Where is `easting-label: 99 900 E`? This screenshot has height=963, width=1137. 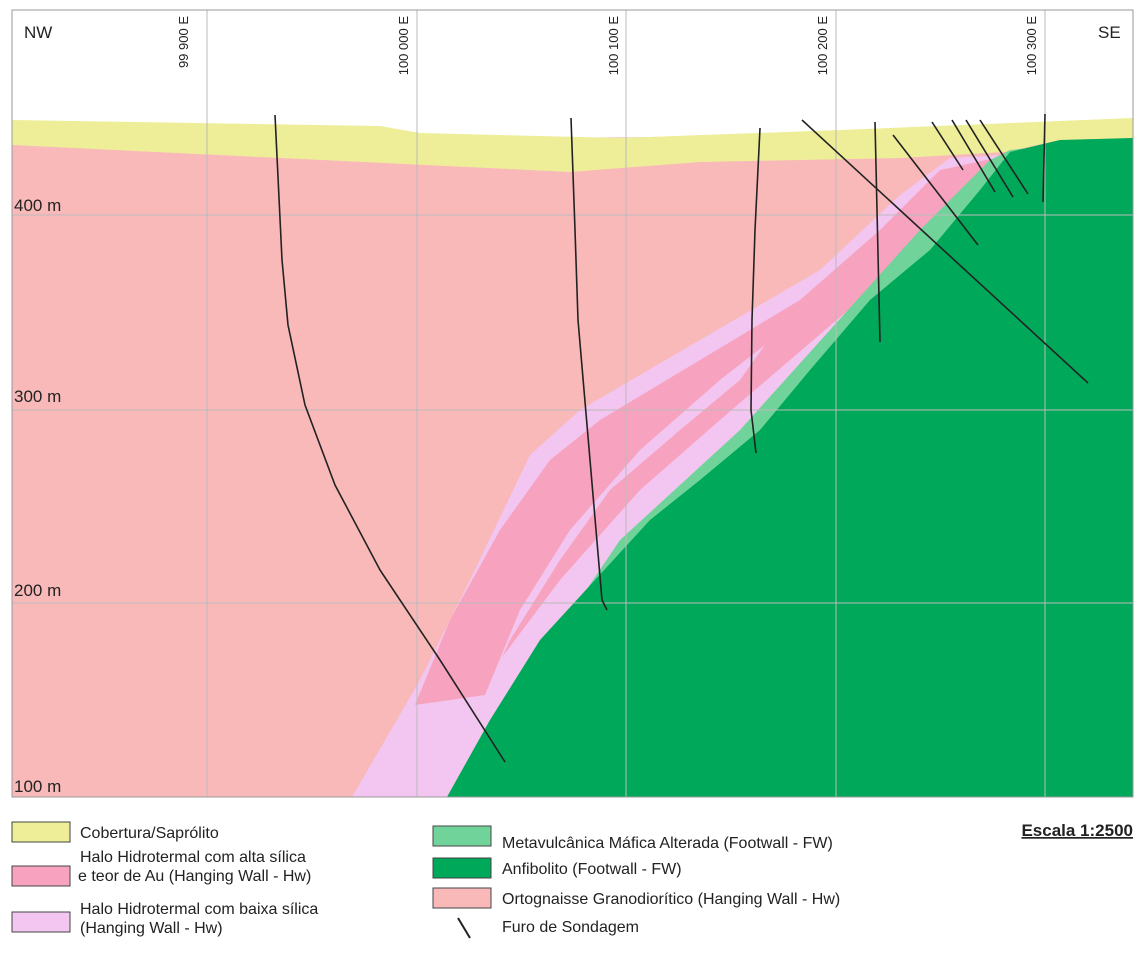
easting-label: 99 900 E is located at coordinates (183, 42).